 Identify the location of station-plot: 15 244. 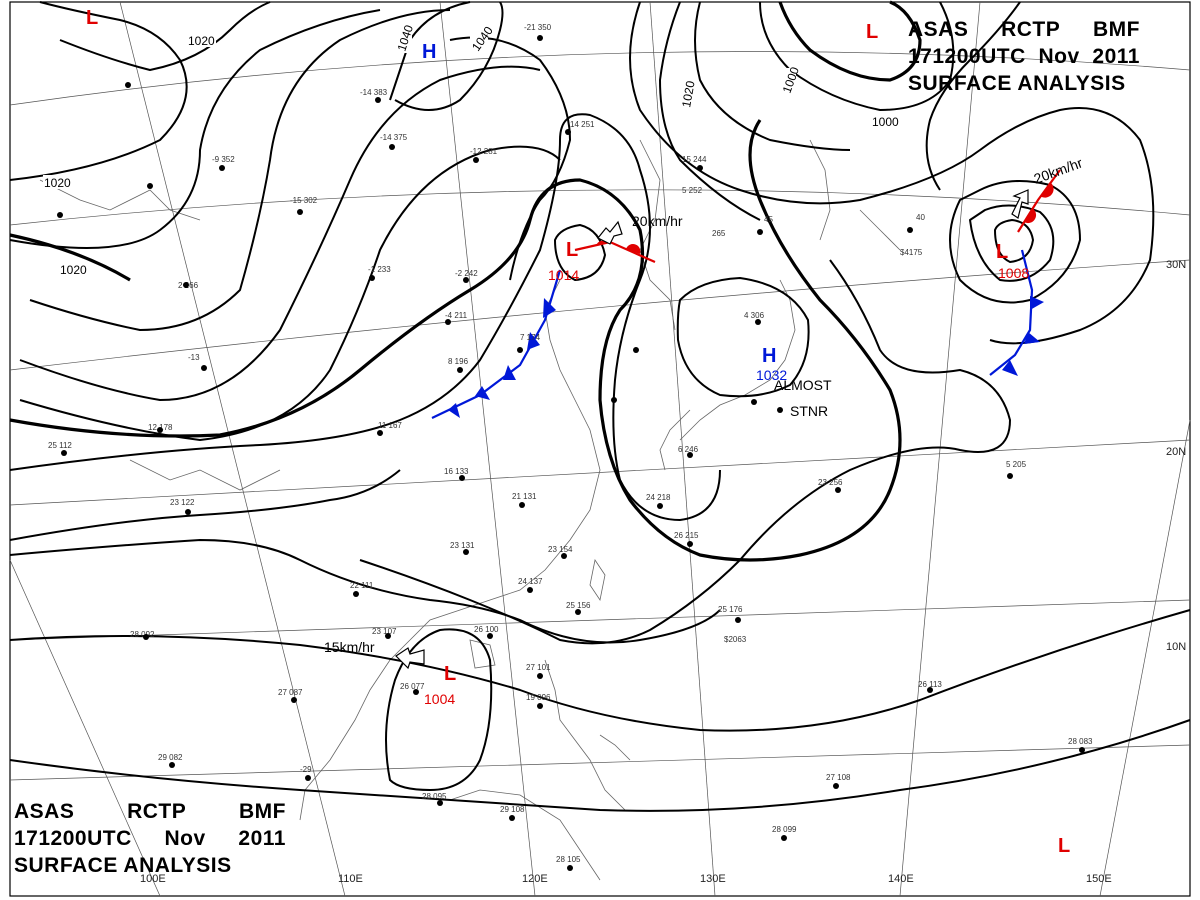
(694, 159).